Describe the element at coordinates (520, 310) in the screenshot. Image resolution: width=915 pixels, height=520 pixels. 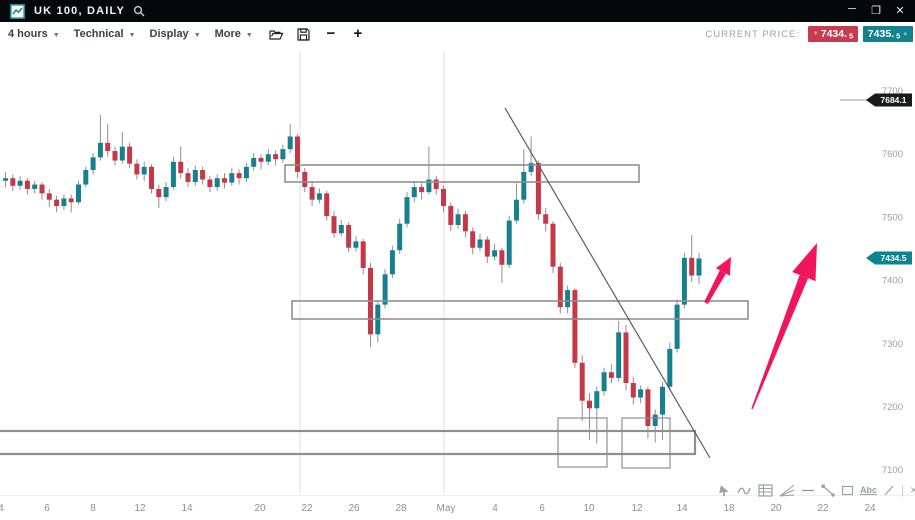
I see `support-zone` at that location.